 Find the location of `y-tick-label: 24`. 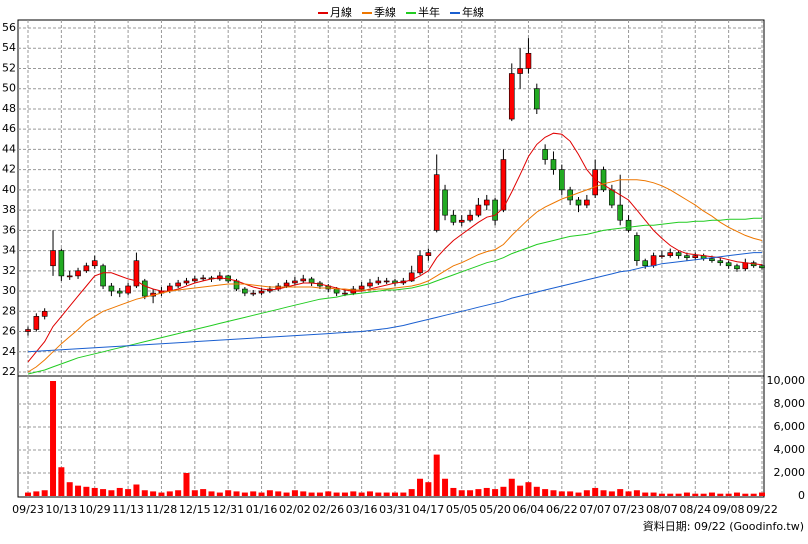

y-tick-label: 24 is located at coordinates (9, 351).